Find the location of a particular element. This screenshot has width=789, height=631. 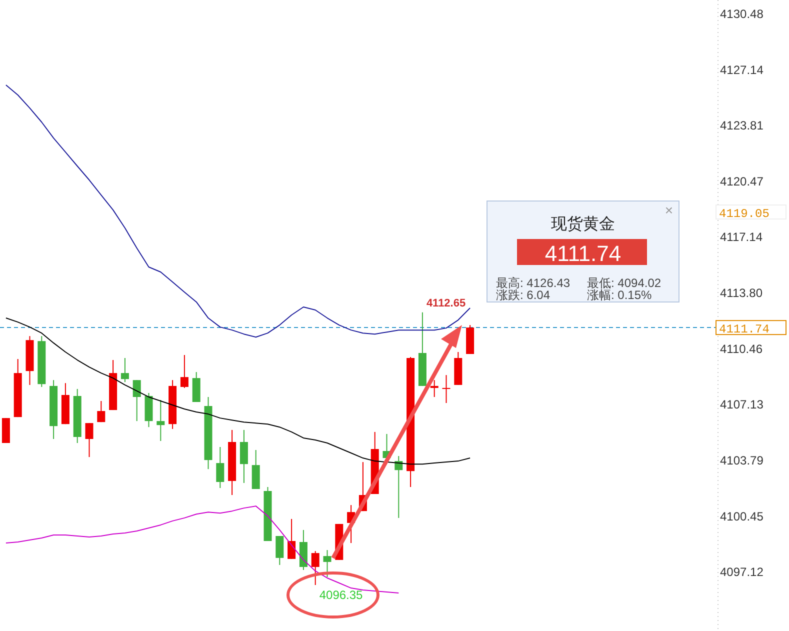

annotation: 最低: 4094.02 is located at coordinates (624, 283).